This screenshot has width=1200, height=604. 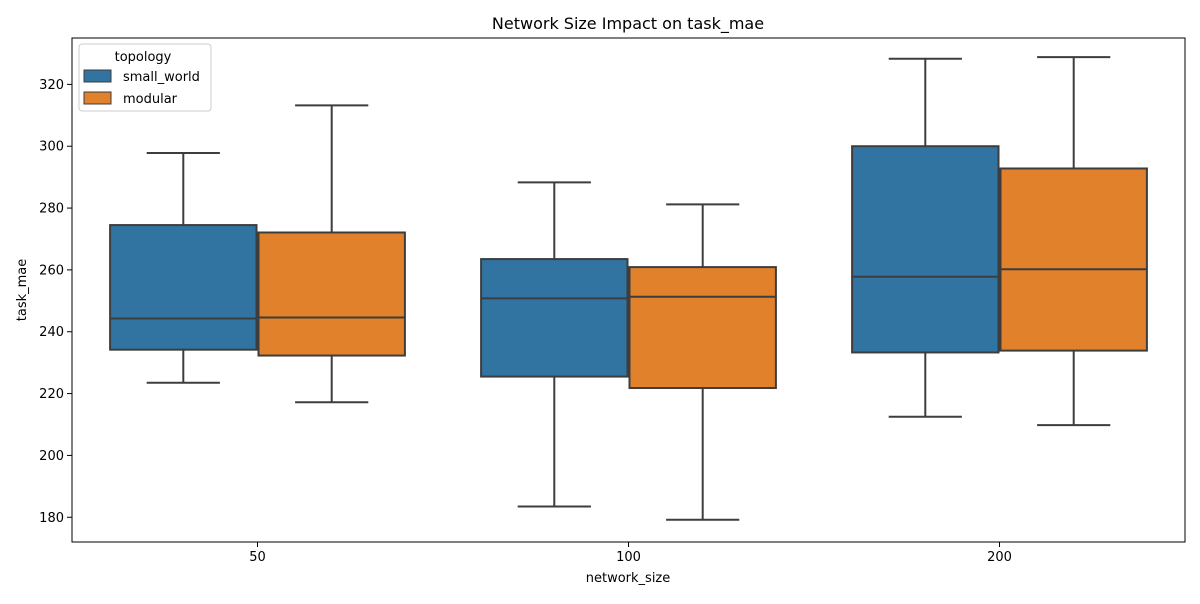 What do you see at coordinates (97, 76) in the screenshot?
I see `legend-swatch-small_world` at bounding box center [97, 76].